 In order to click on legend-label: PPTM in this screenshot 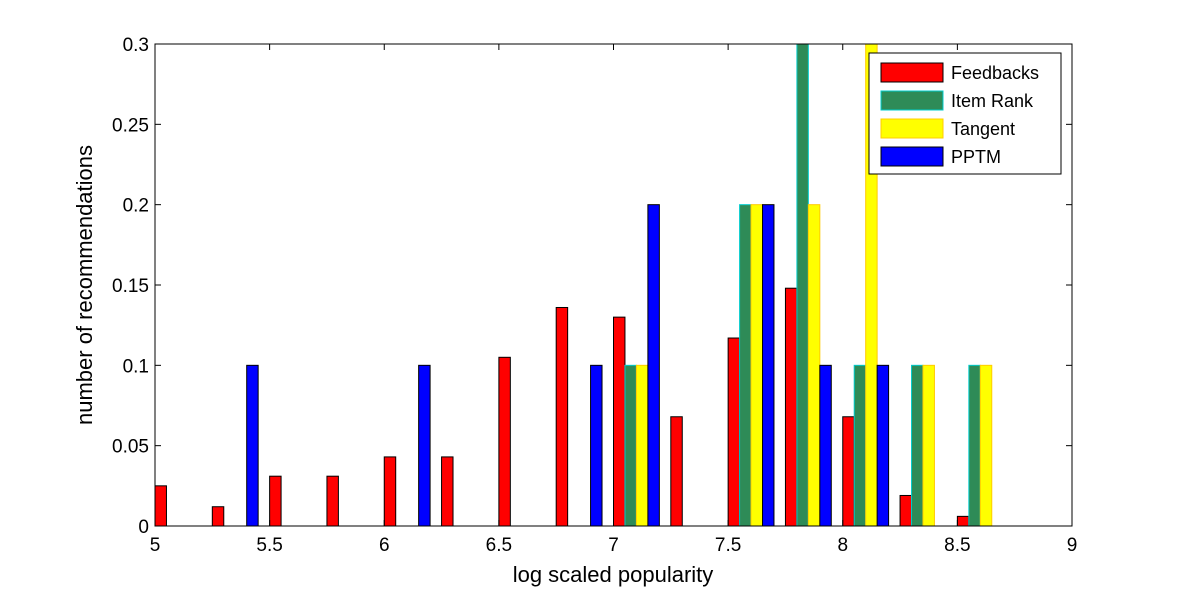, I will do `click(976, 157)`.